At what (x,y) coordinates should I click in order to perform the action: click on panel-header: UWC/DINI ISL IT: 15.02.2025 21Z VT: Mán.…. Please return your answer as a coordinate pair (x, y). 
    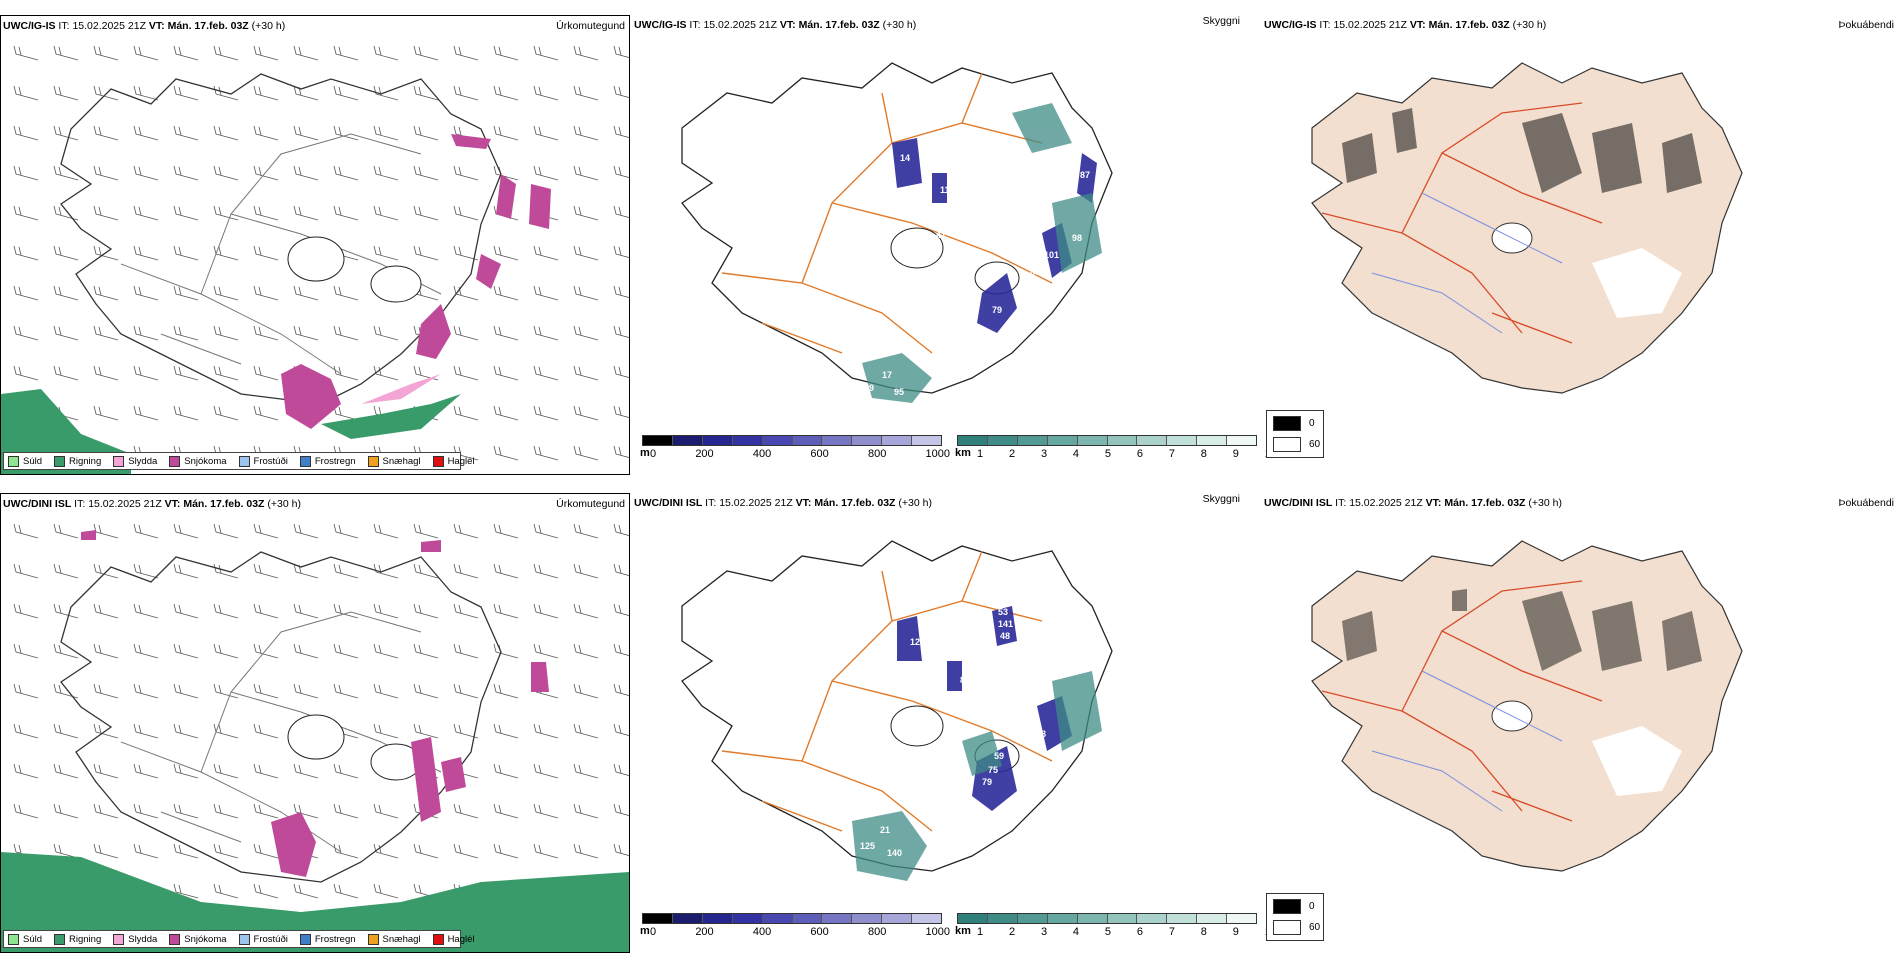
    Looking at the image, I should click on (152, 504).